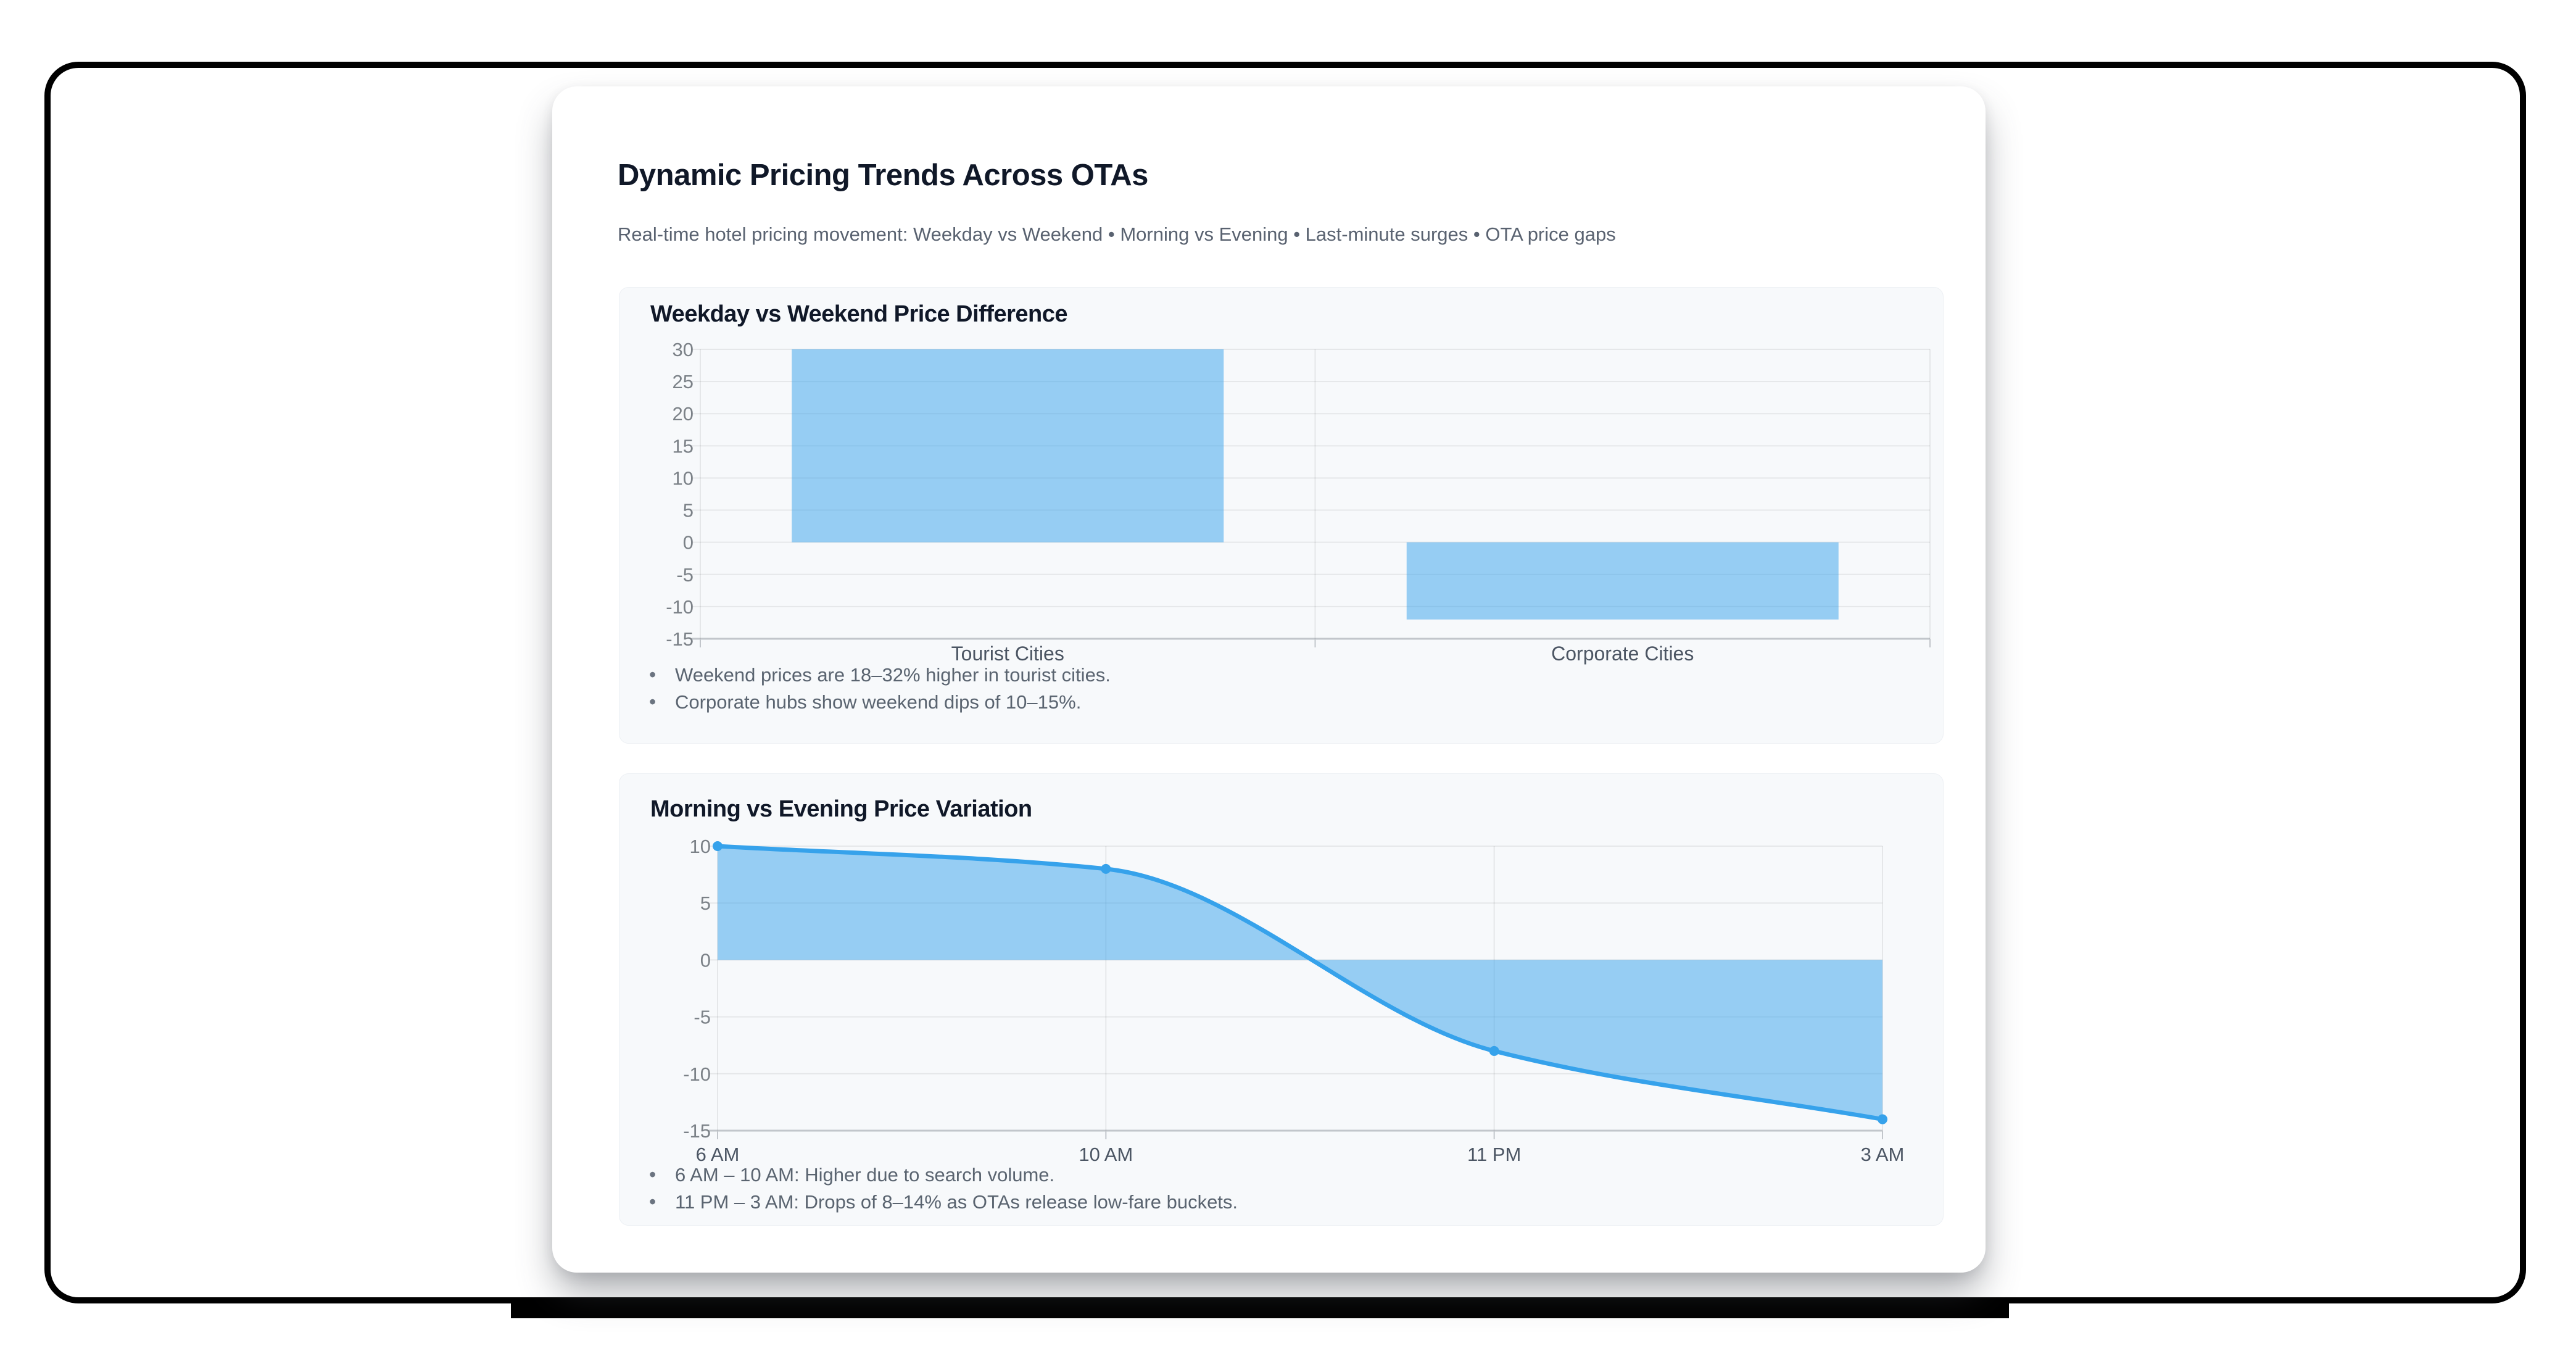 Image resolution: width=2576 pixels, height=1359 pixels. I want to click on x-category-label: Corporate Cities, so click(1622, 653).